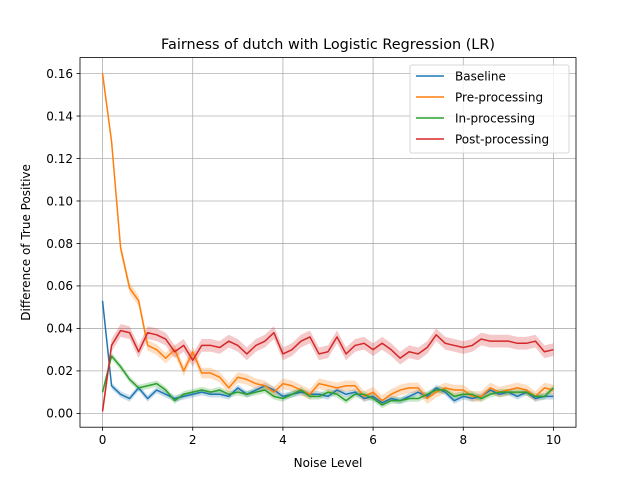 The width and height of the screenshot is (640, 480). I want to click on x-axis-label: Noise Level, so click(328, 463).